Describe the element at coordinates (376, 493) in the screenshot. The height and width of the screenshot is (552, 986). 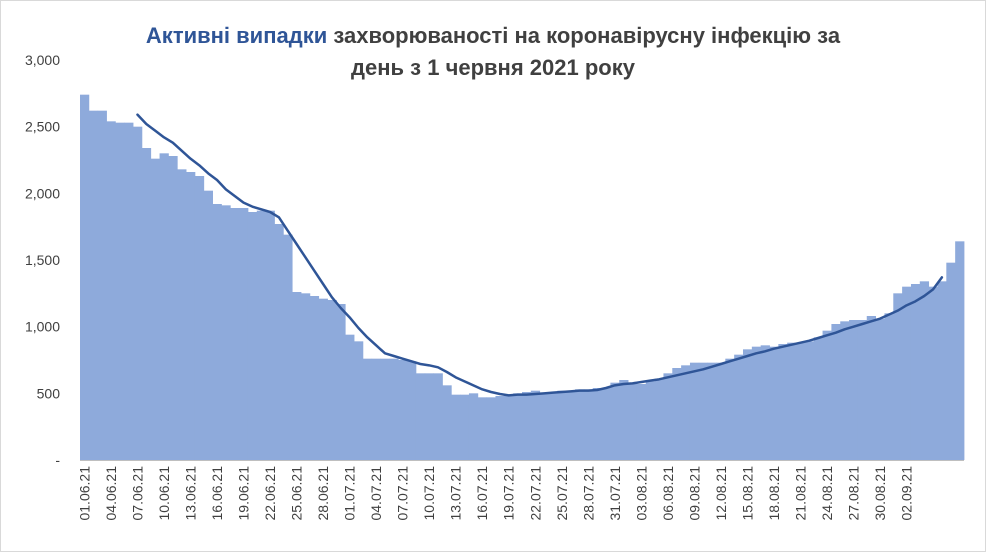
I see `x-tick-label: 04.07.21` at that location.